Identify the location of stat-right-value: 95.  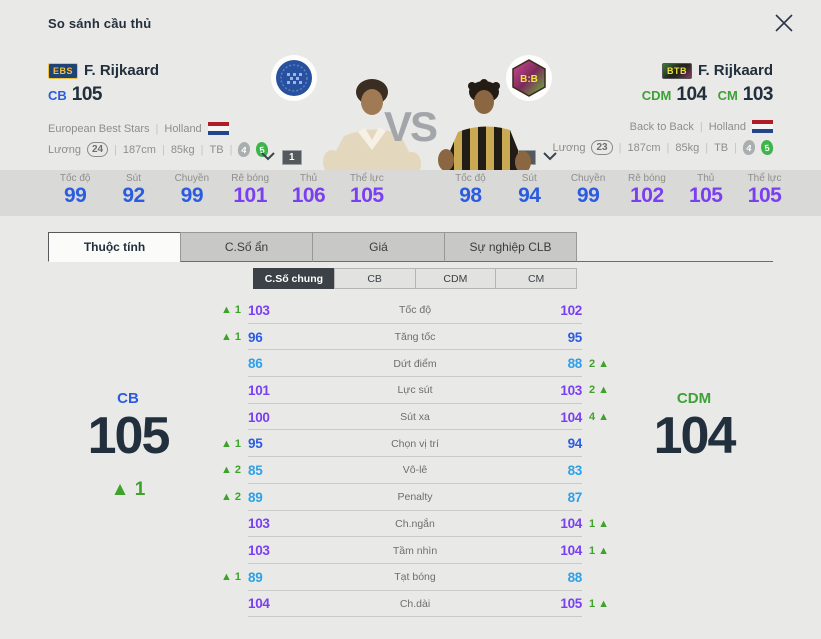
(575, 337).